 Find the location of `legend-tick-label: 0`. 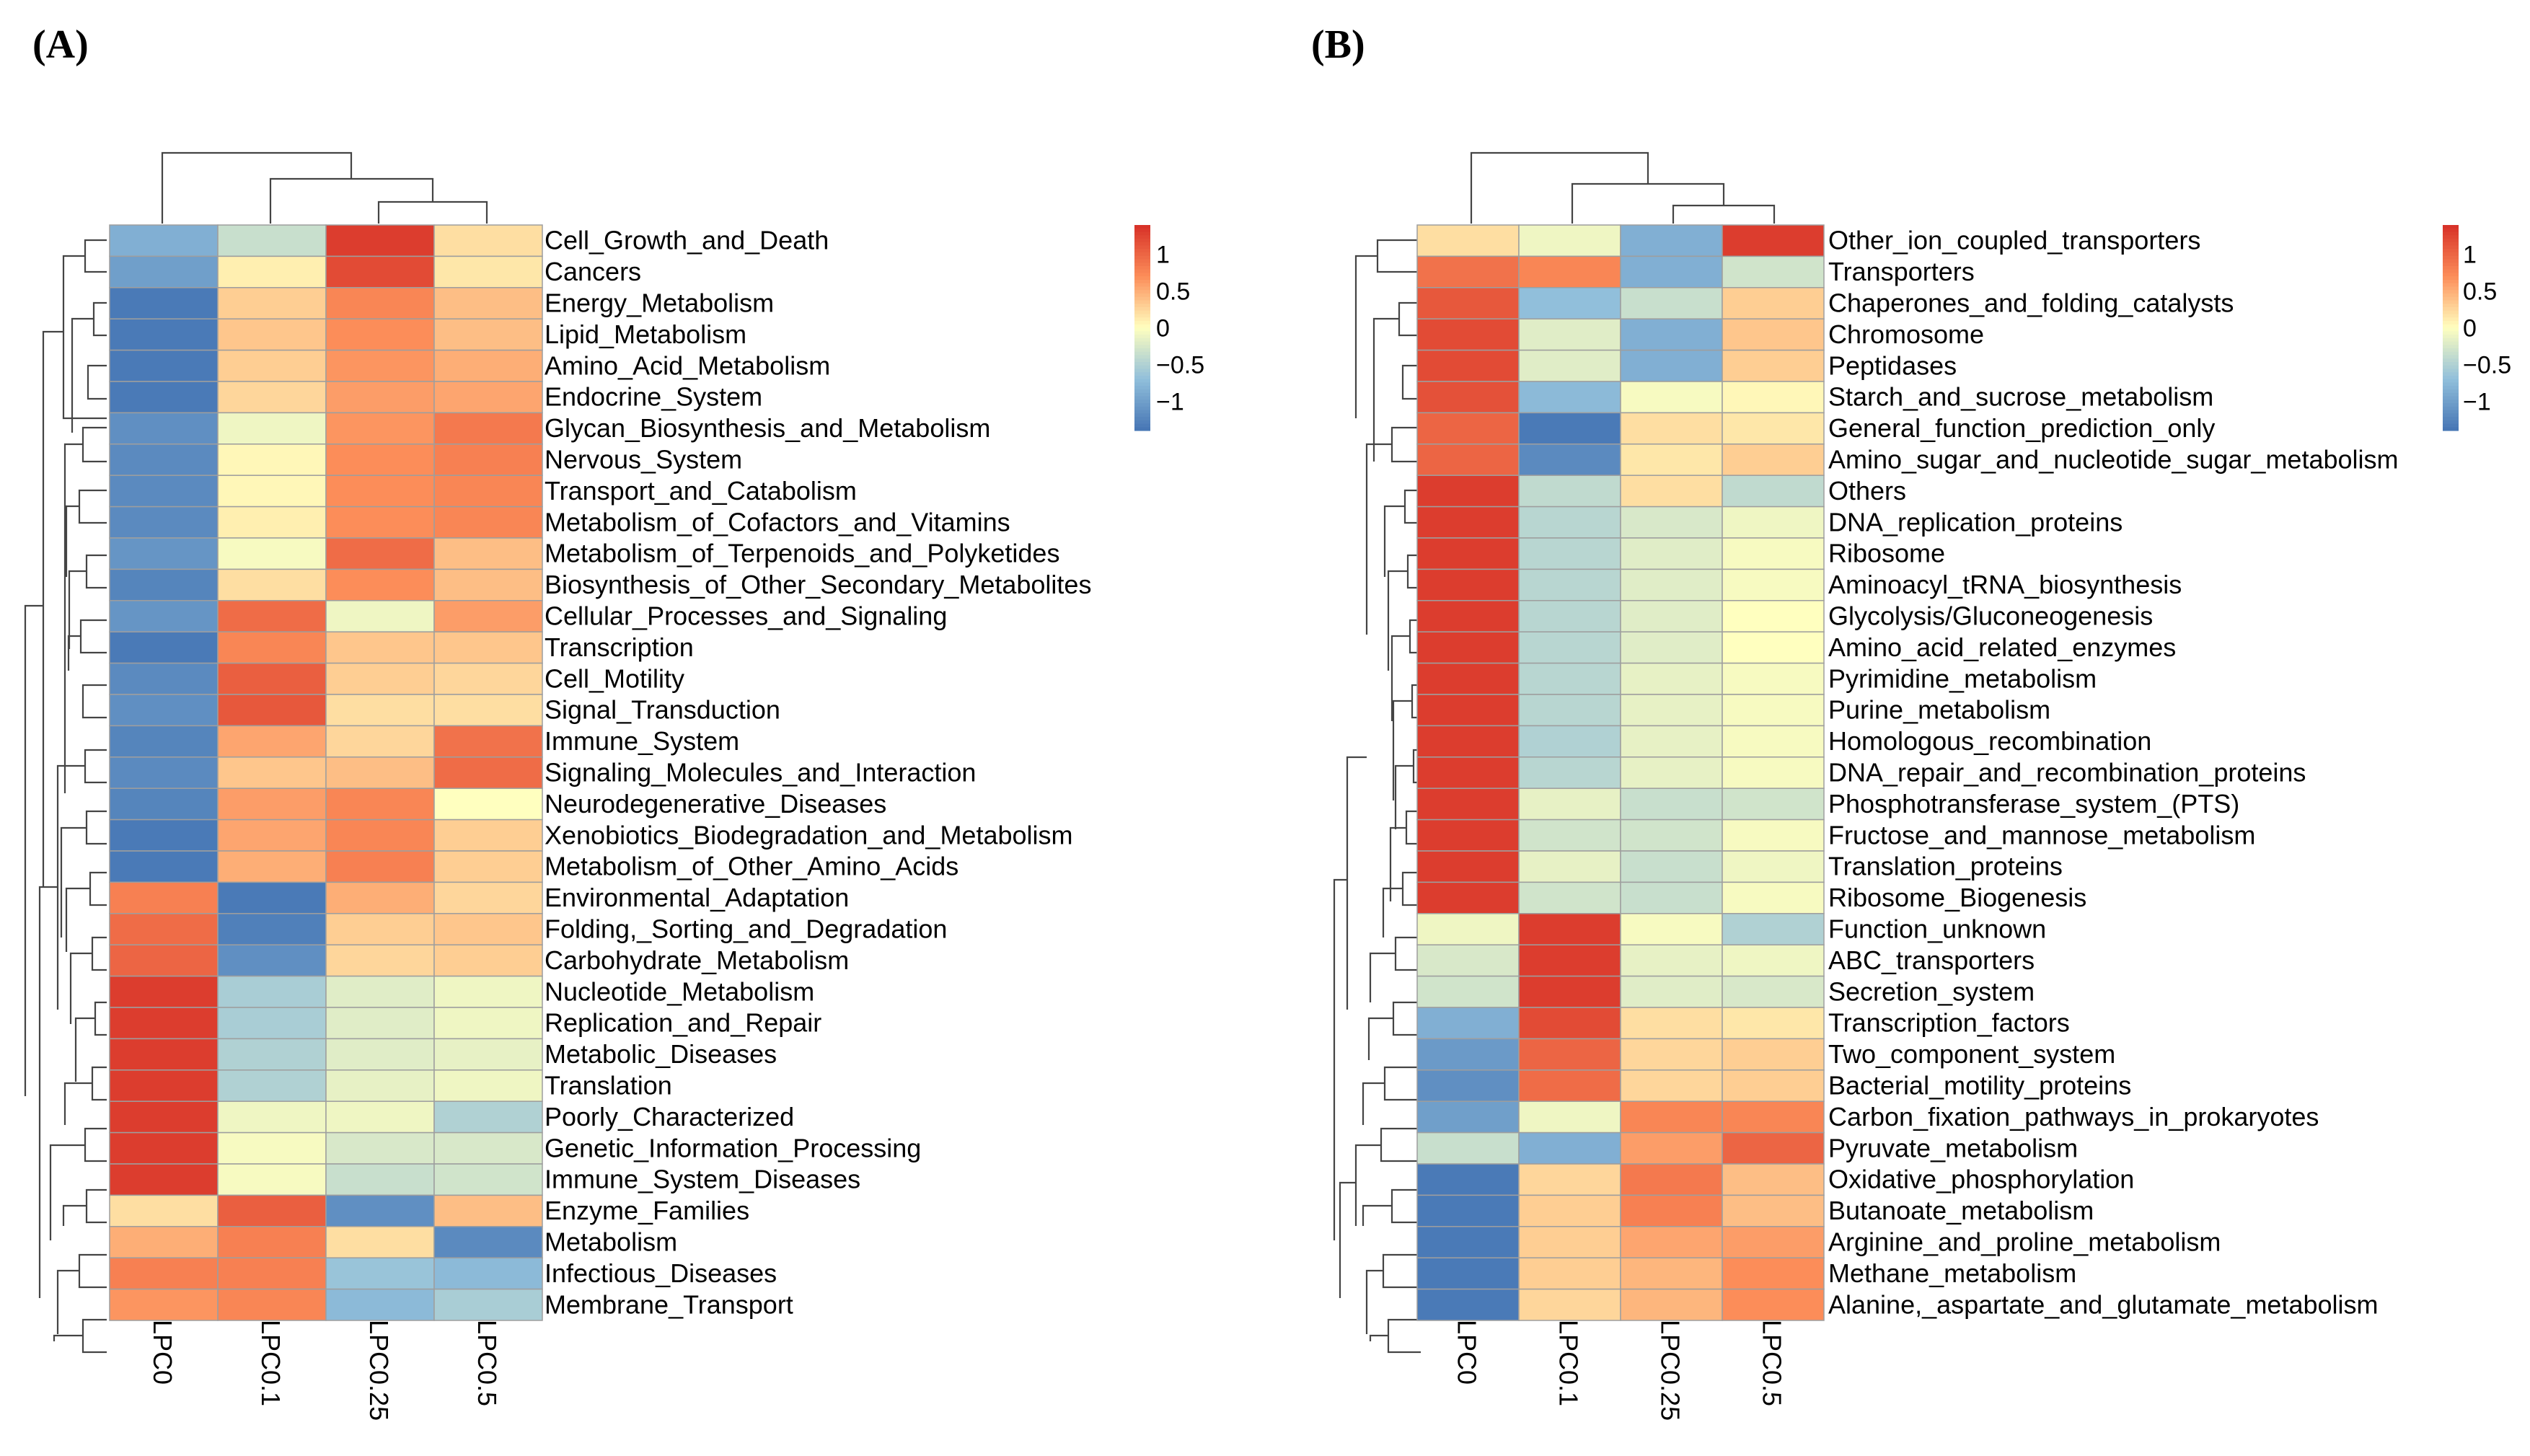

legend-tick-label: 0 is located at coordinates (2470, 329).